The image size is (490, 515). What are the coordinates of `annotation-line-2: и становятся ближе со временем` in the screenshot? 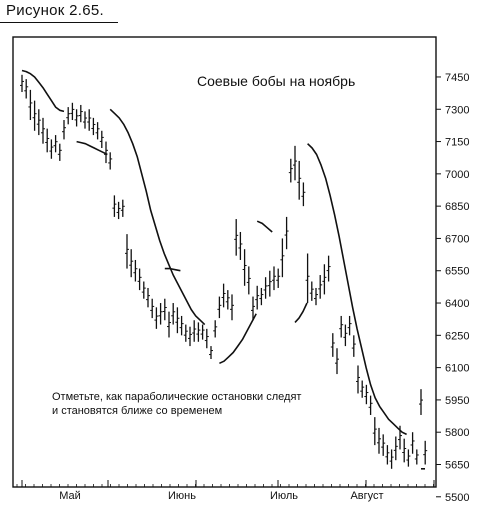 It's located at (137, 411).